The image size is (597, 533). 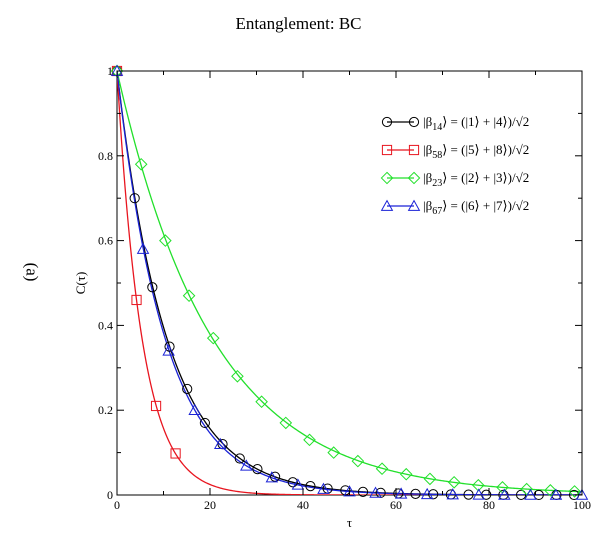 What do you see at coordinates (105, 325) in the screenshot?
I see `y-tick-label: 0.4` at bounding box center [105, 325].